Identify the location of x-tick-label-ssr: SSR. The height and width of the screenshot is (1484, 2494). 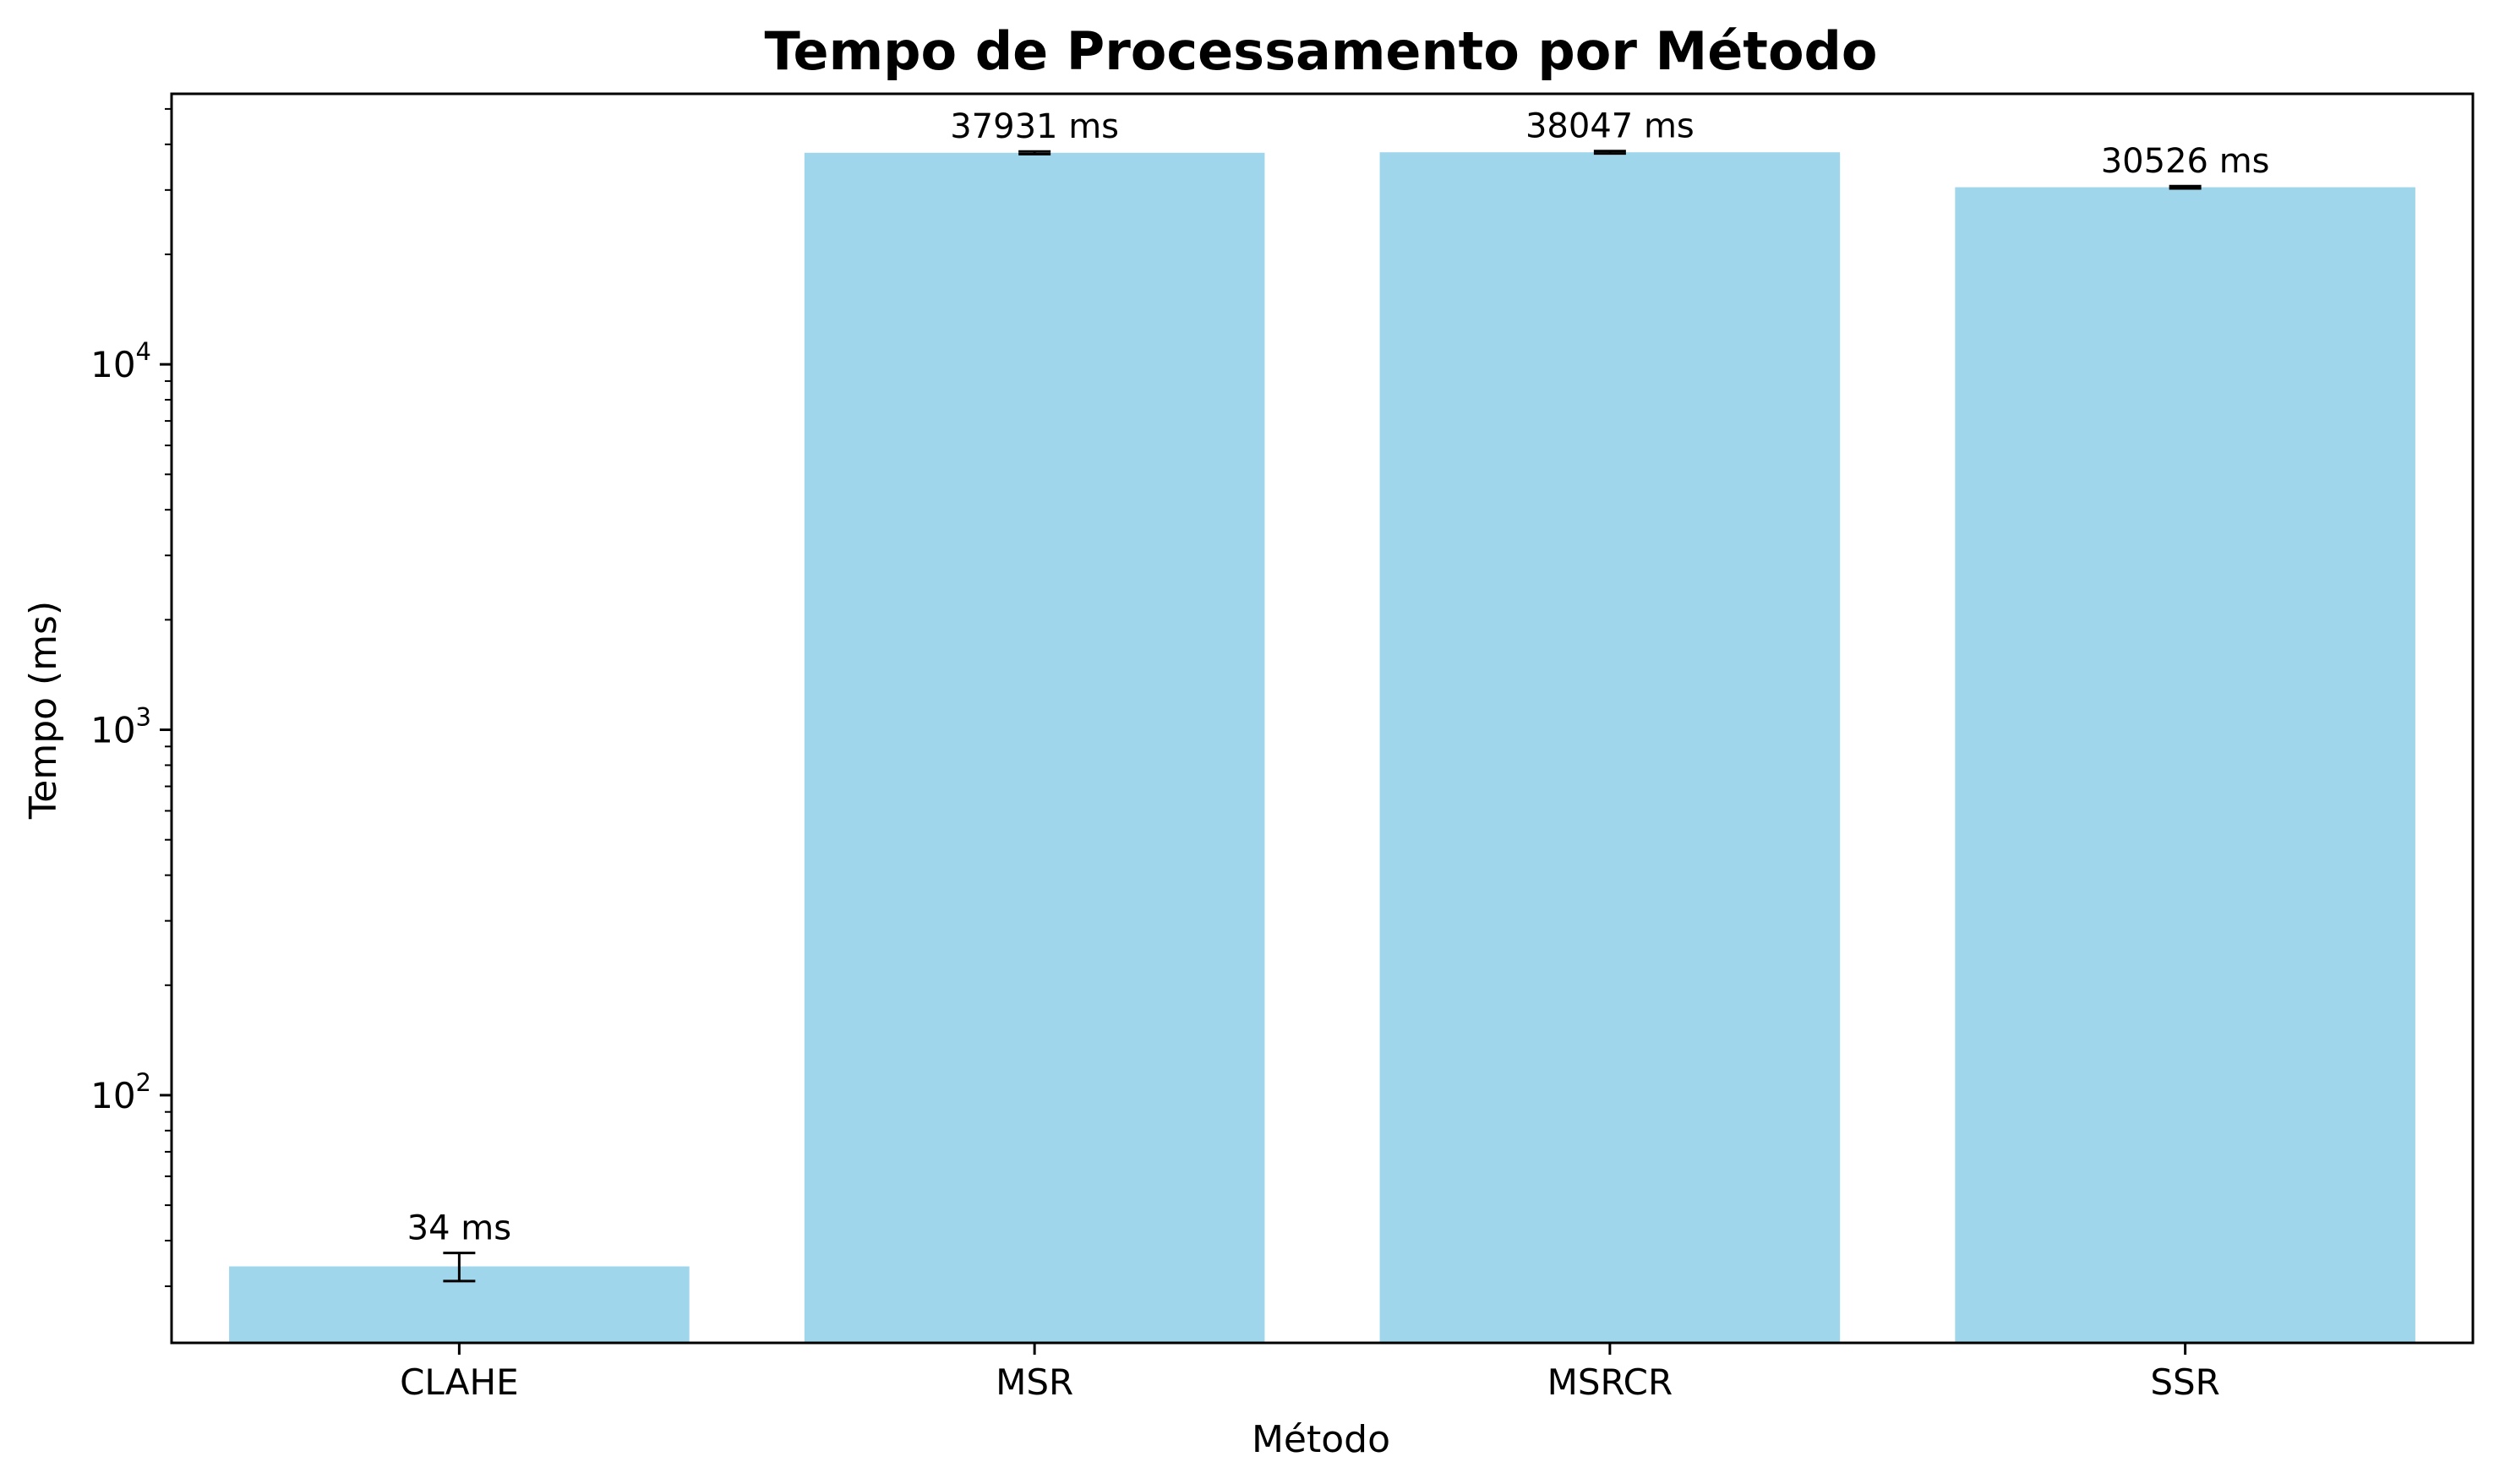
(2185, 1382).